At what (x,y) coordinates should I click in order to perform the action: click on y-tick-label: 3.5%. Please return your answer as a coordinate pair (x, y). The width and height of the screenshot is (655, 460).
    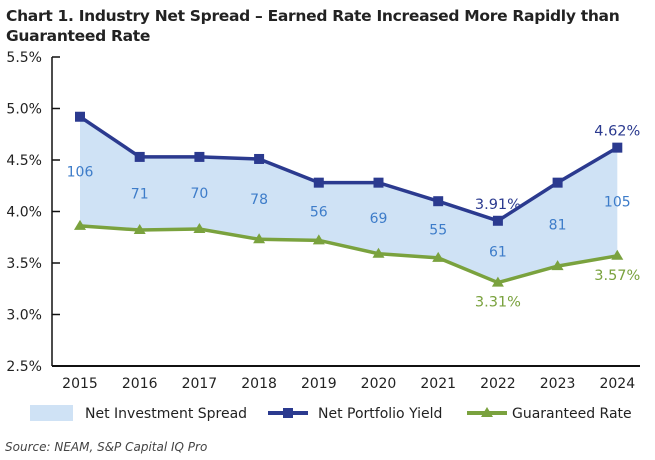
    Looking at the image, I should click on (24, 264).